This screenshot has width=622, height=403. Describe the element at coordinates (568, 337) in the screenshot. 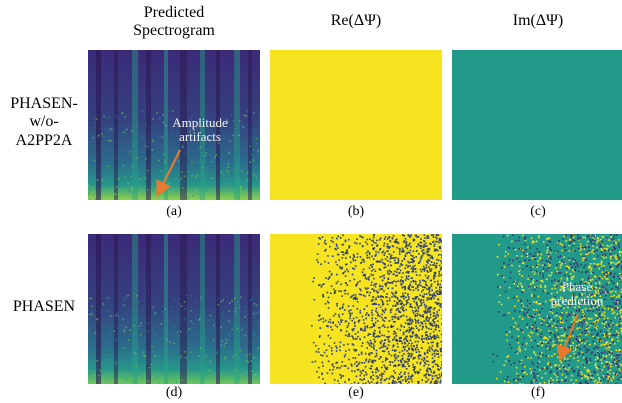

I see `phase-arrow` at that location.